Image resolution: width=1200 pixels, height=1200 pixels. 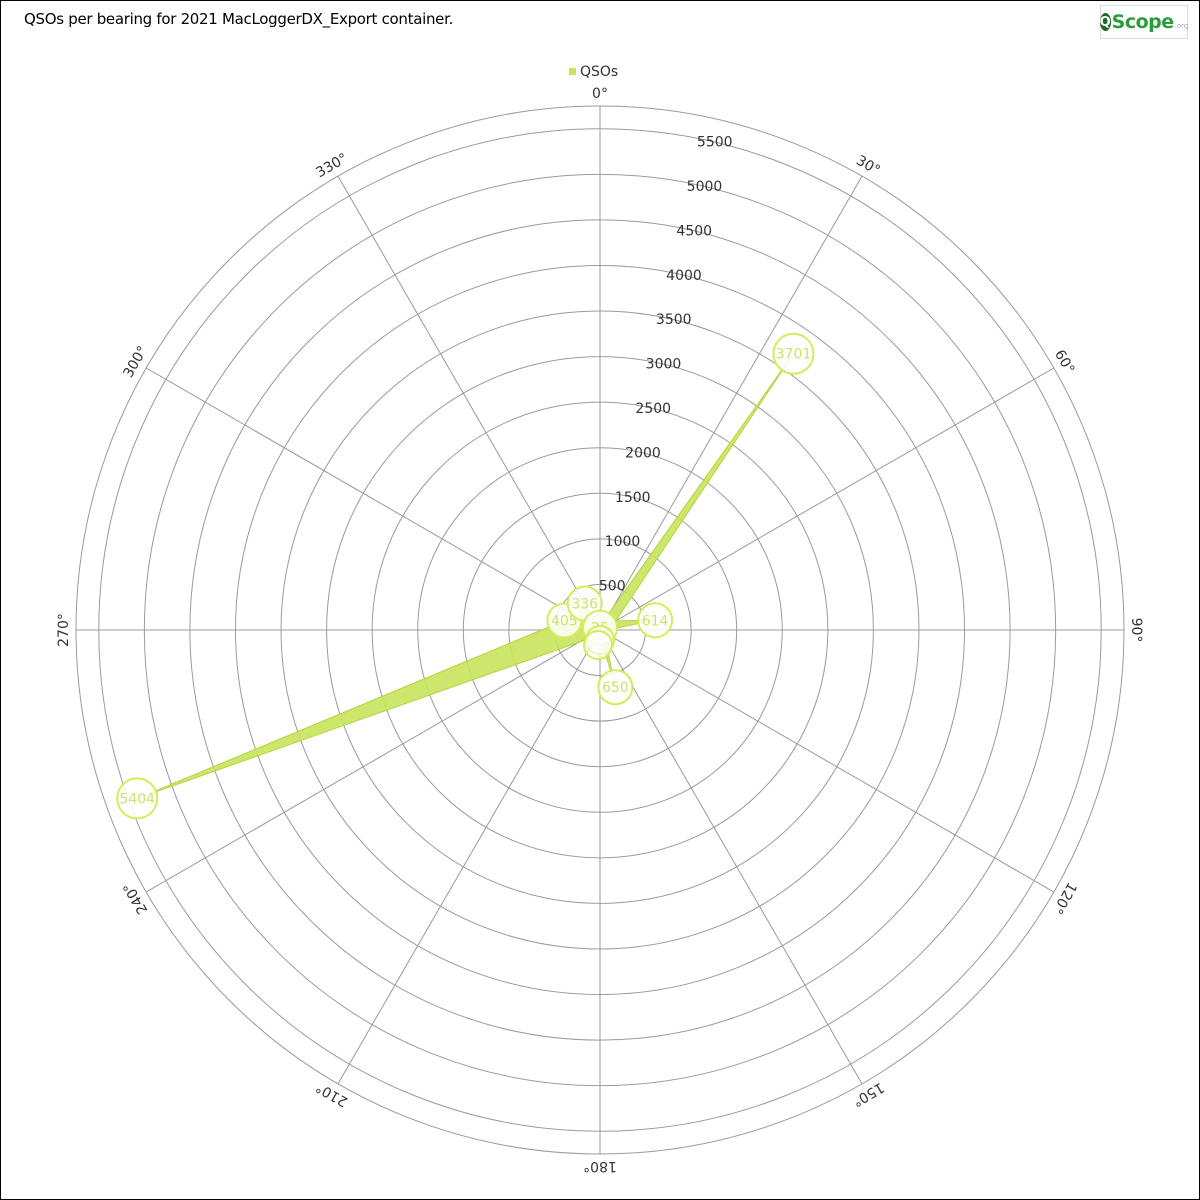 I want to click on legend: QSOs, so click(x=593, y=72).